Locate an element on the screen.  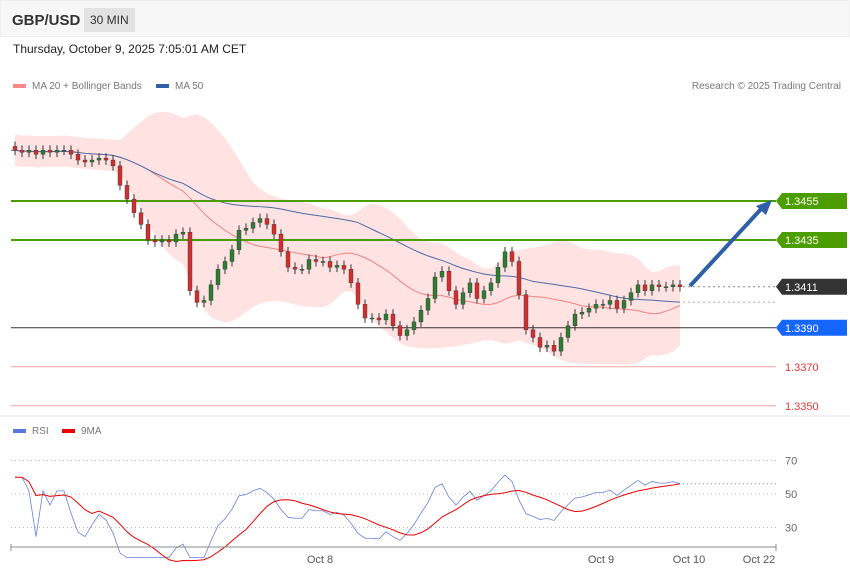
header: GBP/USD 30 MIN is located at coordinates (425, 18).